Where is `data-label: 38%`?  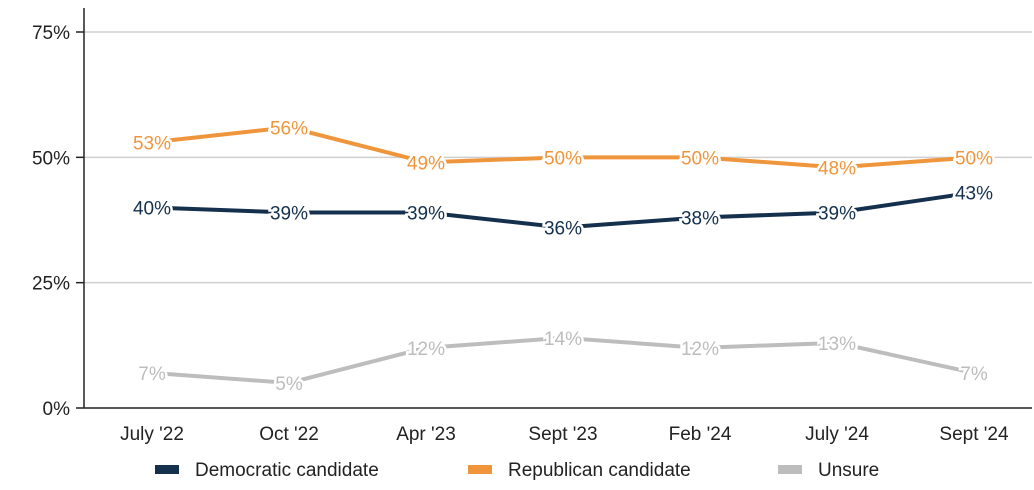
data-label: 38% is located at coordinates (700, 218).